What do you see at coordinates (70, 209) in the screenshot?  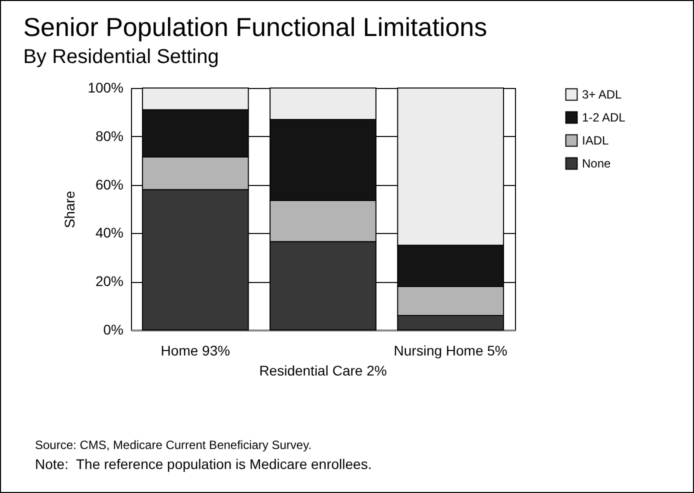 I see `y-axis-title: Share` at bounding box center [70, 209].